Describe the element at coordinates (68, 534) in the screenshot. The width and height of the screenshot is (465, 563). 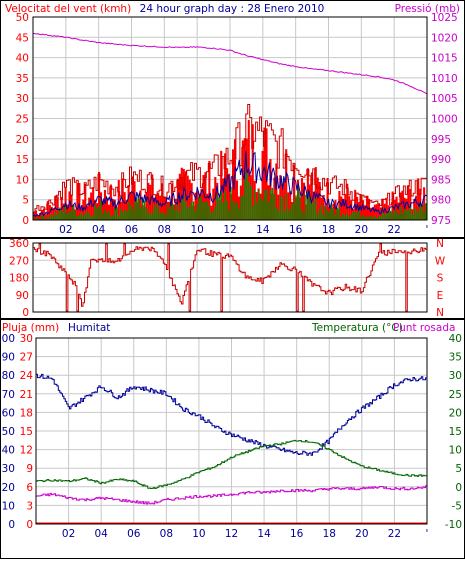
I see `time-tick-label: 02` at that location.